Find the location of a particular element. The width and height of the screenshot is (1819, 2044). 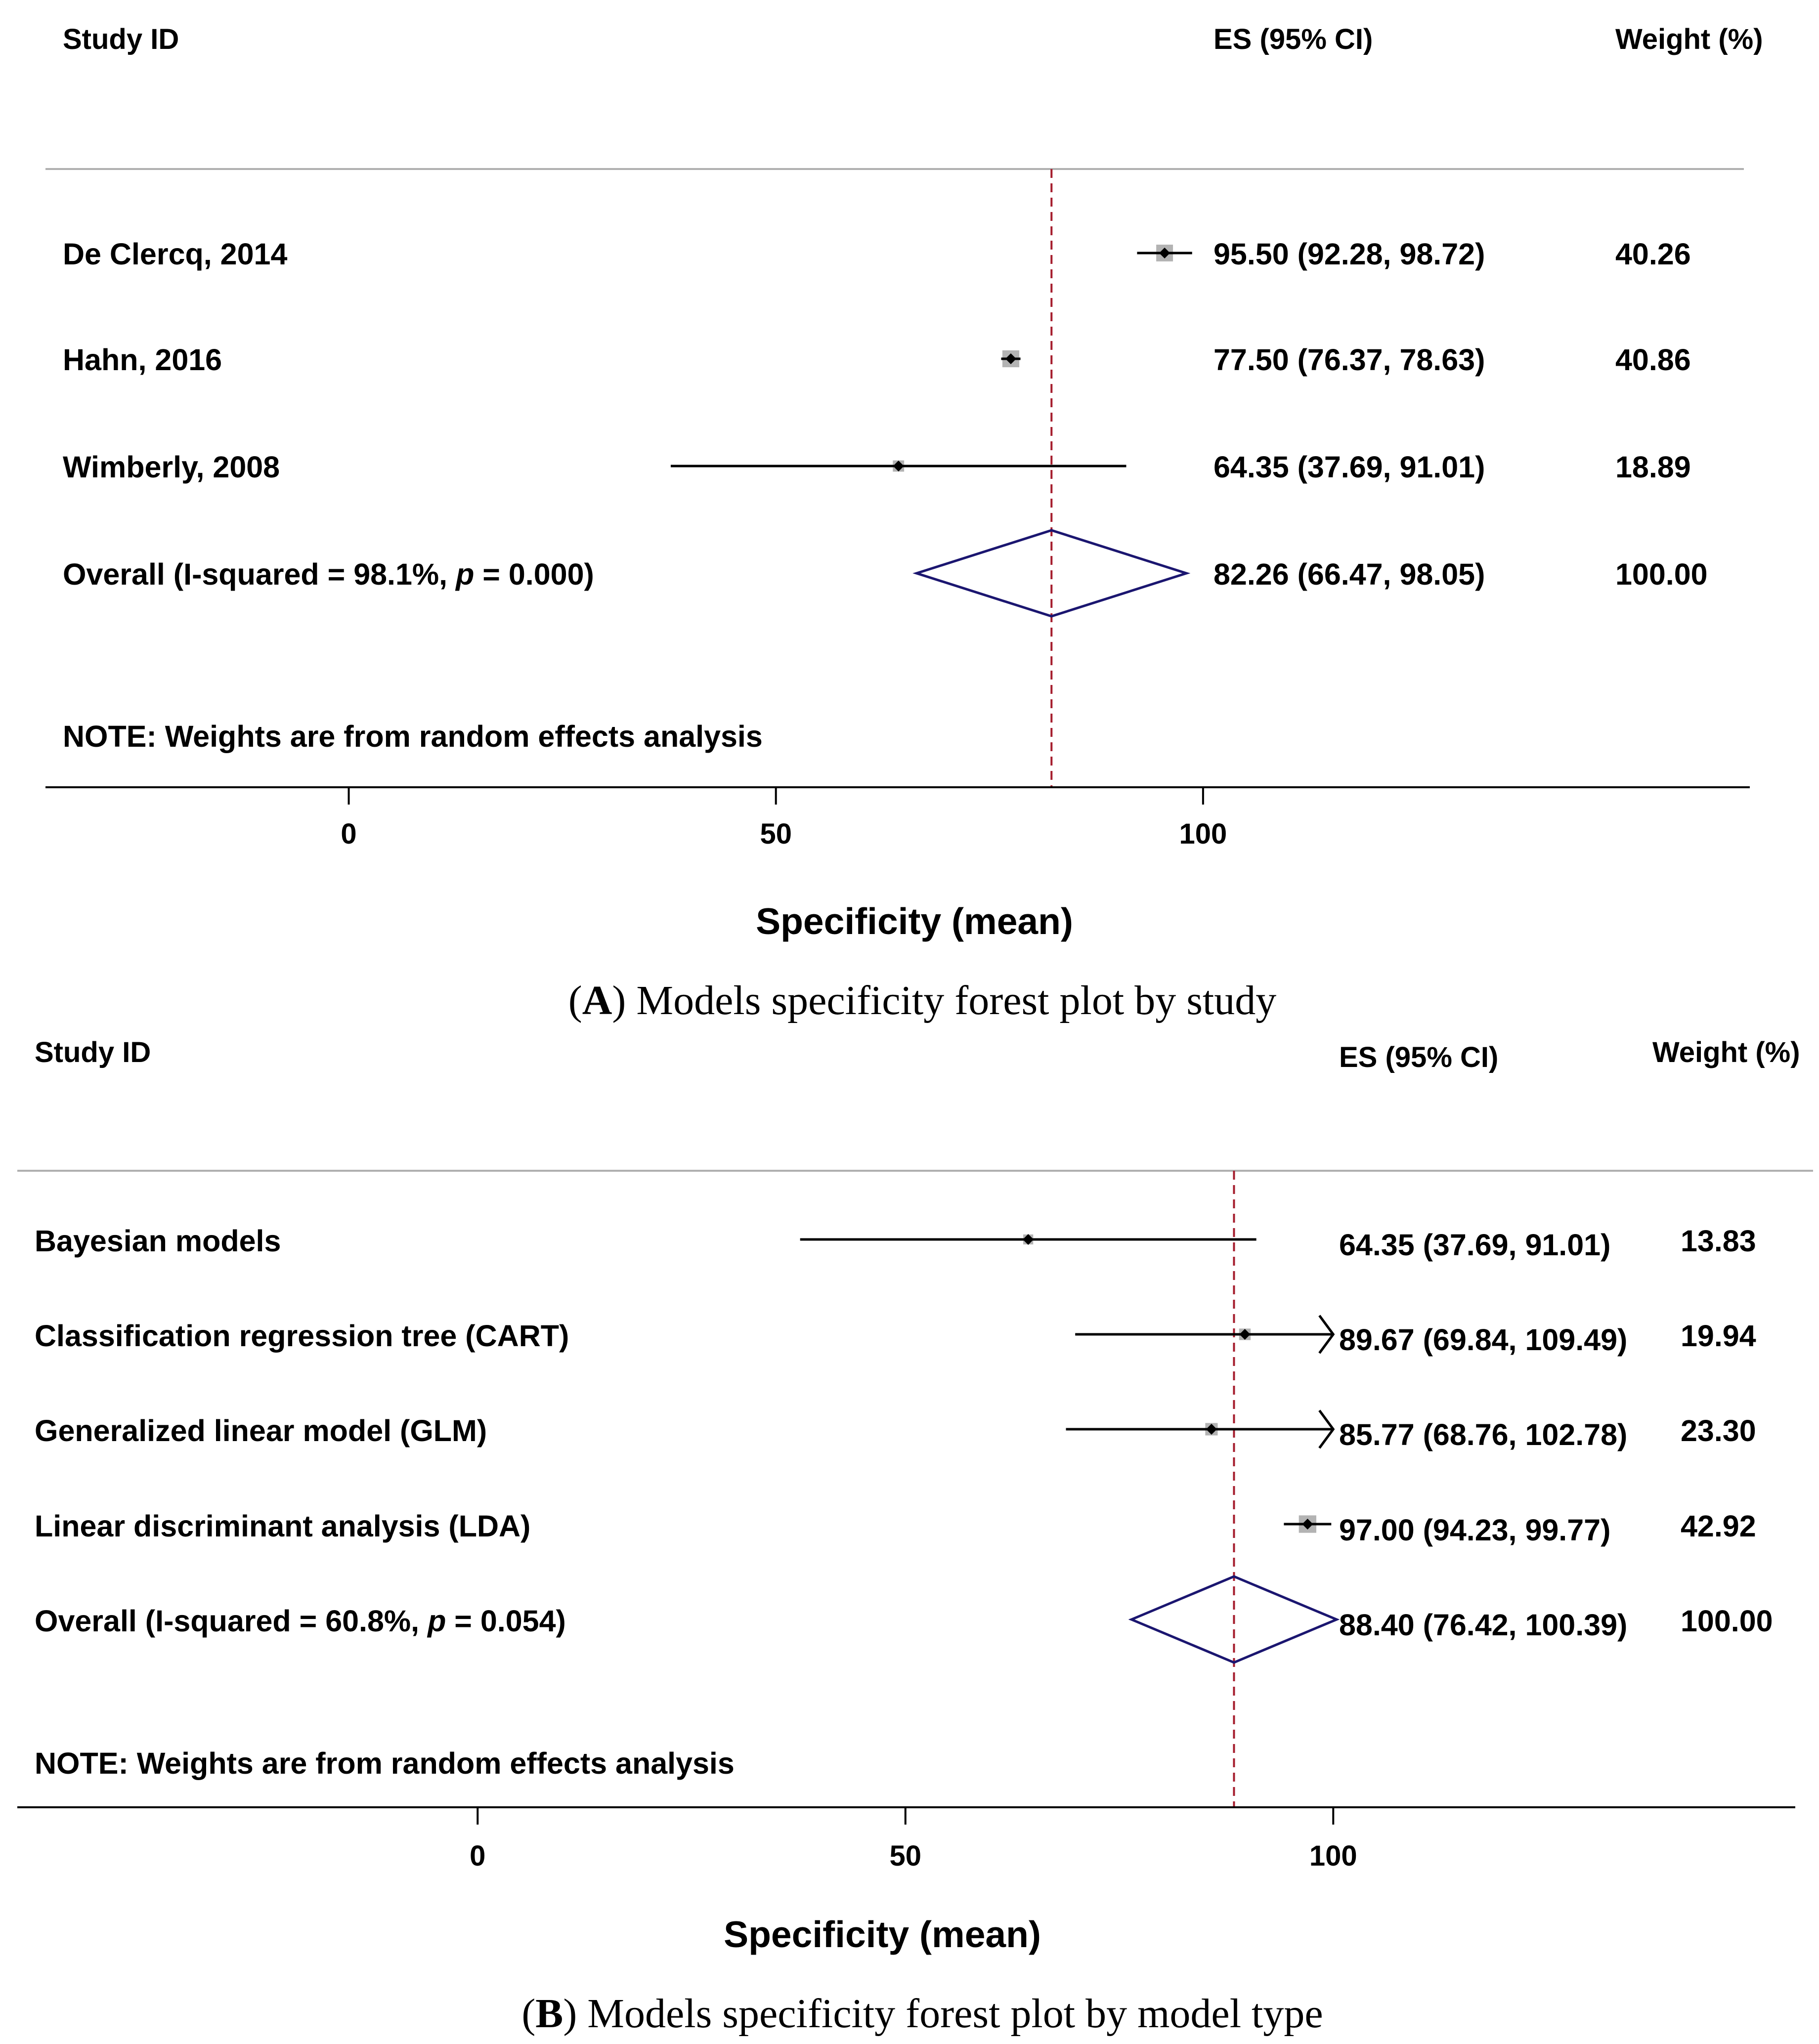

study-label: Hahn, 2016 is located at coordinates (142, 360).